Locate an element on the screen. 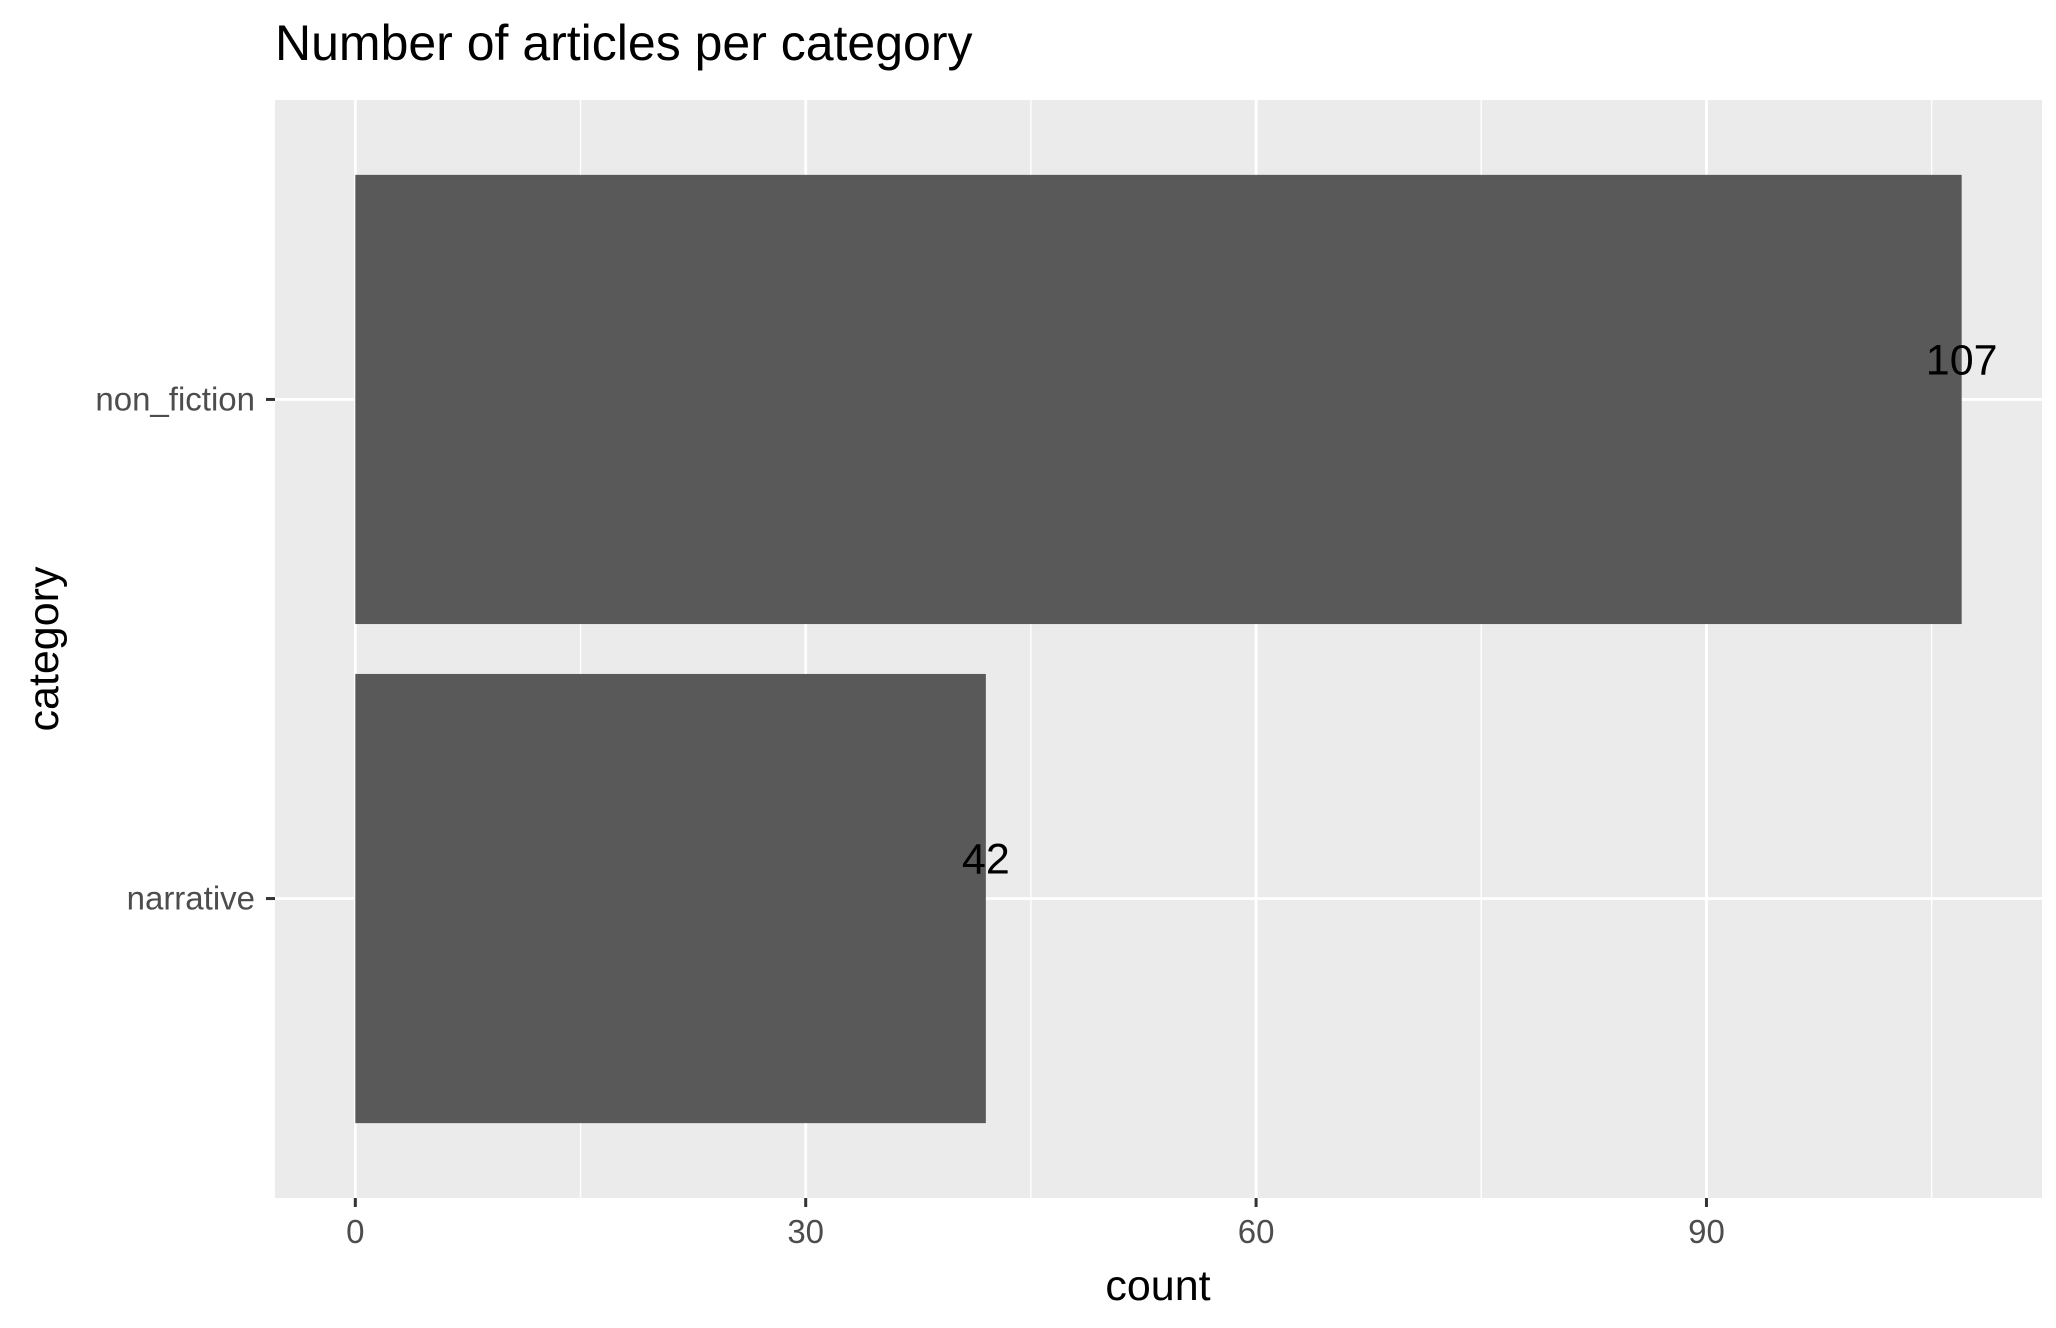 This screenshot has height=1328, width=2056. y-tick-label-non_fiction: non_fiction is located at coordinates (175, 398).